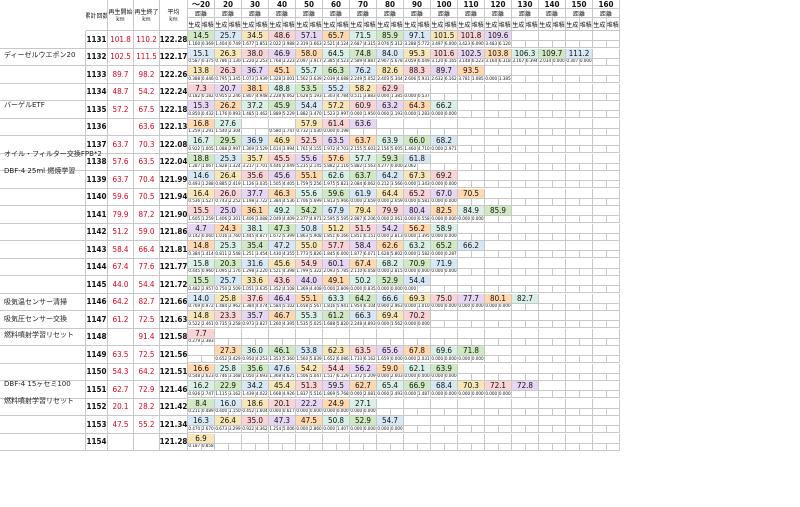 This screenshot has height=507, width=800. What do you see at coordinates (276, 185) in the screenshot?
I see `gen-value: 1.505` at bounding box center [276, 185].